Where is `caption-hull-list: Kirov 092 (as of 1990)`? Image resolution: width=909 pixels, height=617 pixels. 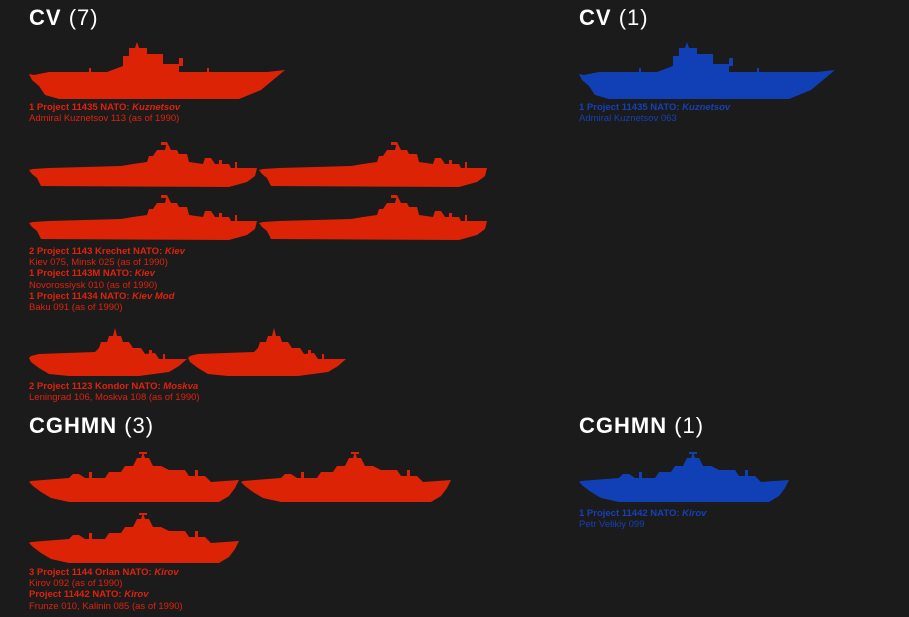 caption-hull-list: Kirov 092 (as of 1990) is located at coordinates (76, 584).